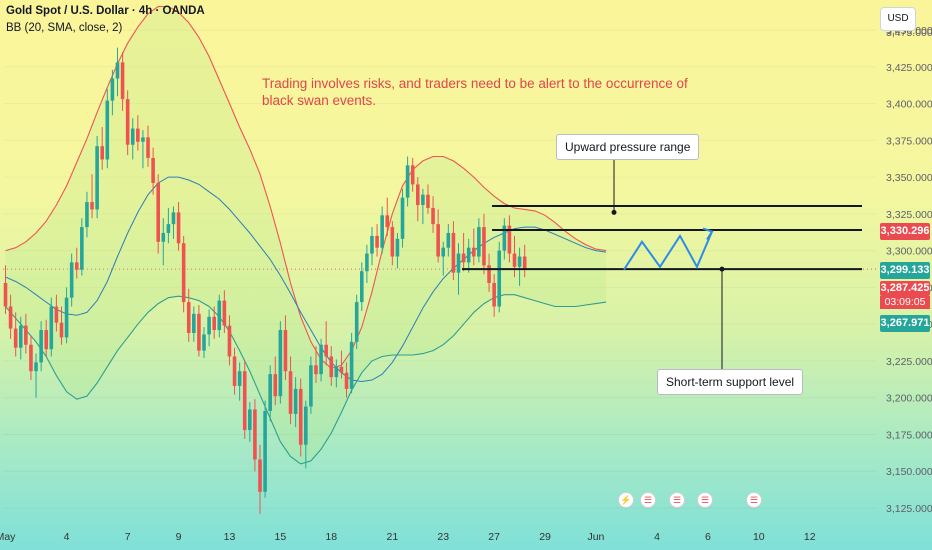  Describe the element at coordinates (331, 537) in the screenshot. I see `x-tick-label: 18` at that location.